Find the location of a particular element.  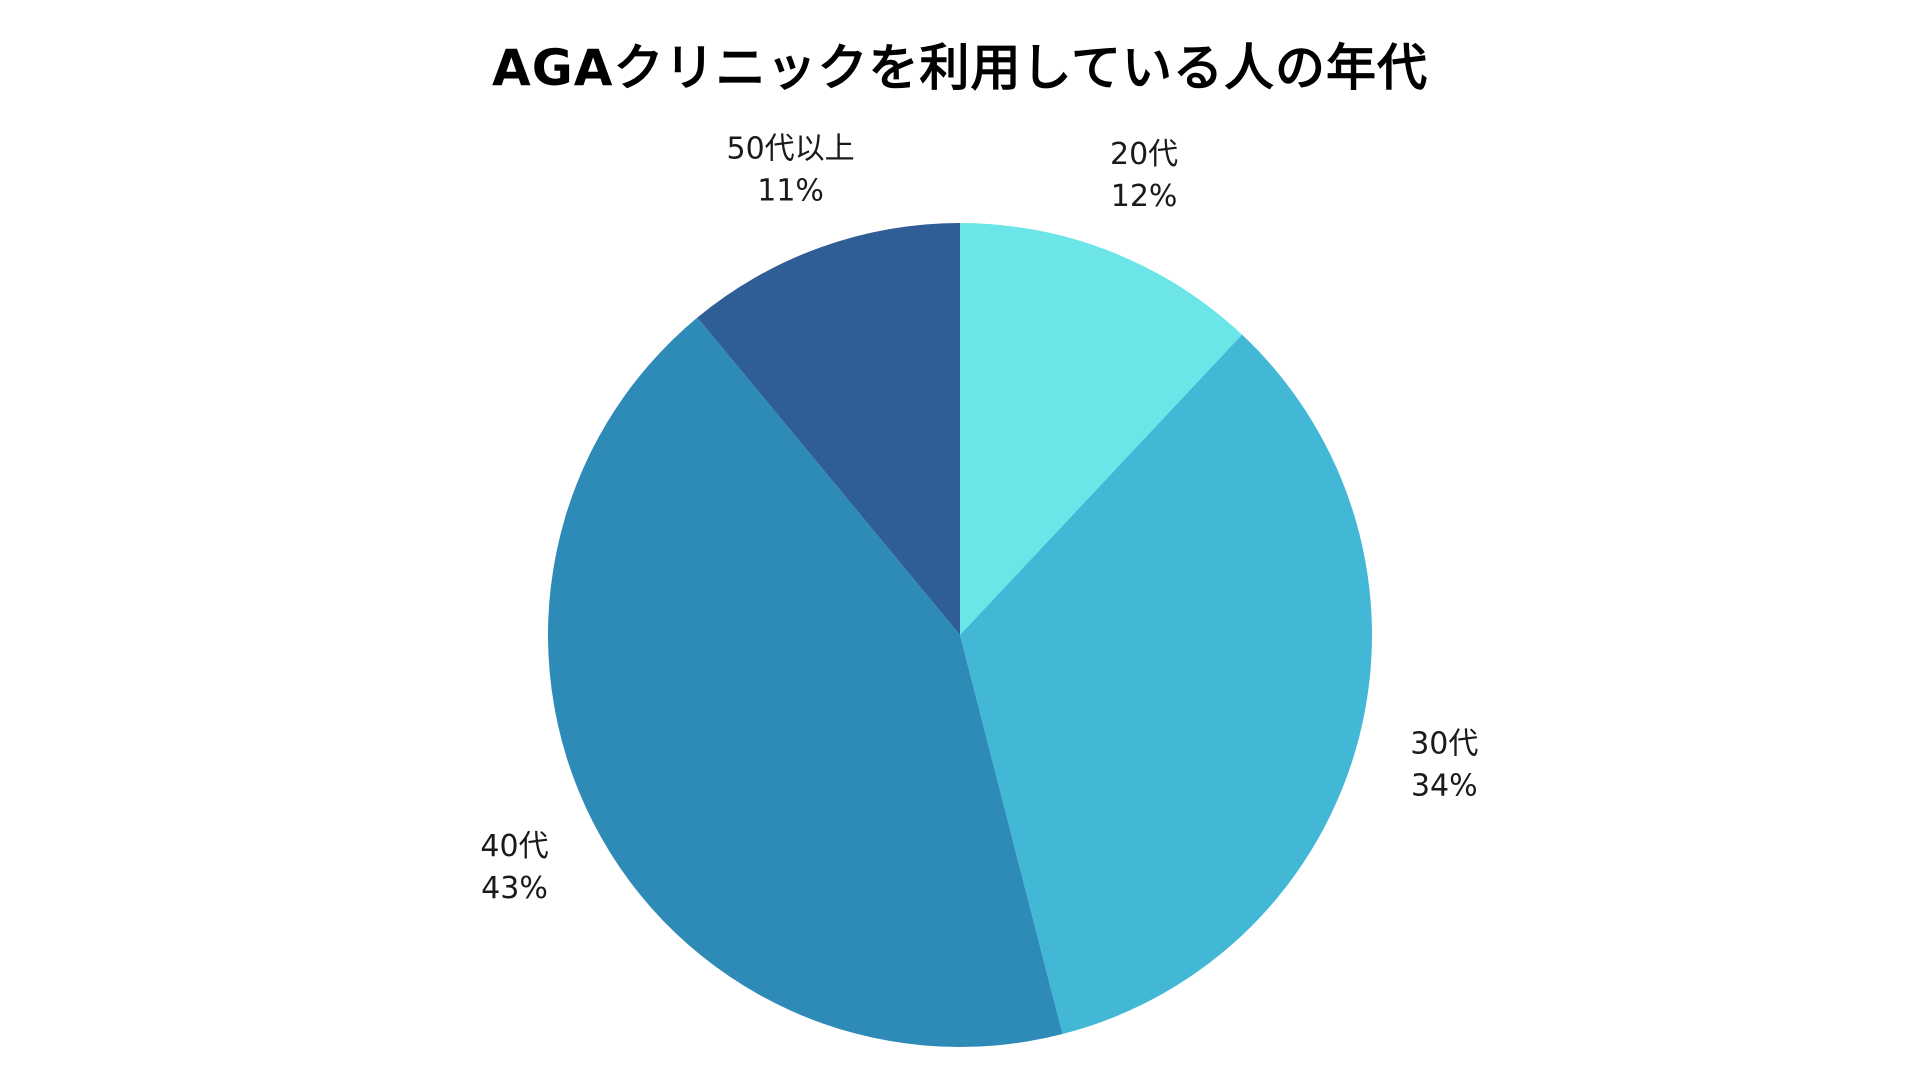

chart-title: AGAクリニックを利用している人の年代 is located at coordinates (960, 68).